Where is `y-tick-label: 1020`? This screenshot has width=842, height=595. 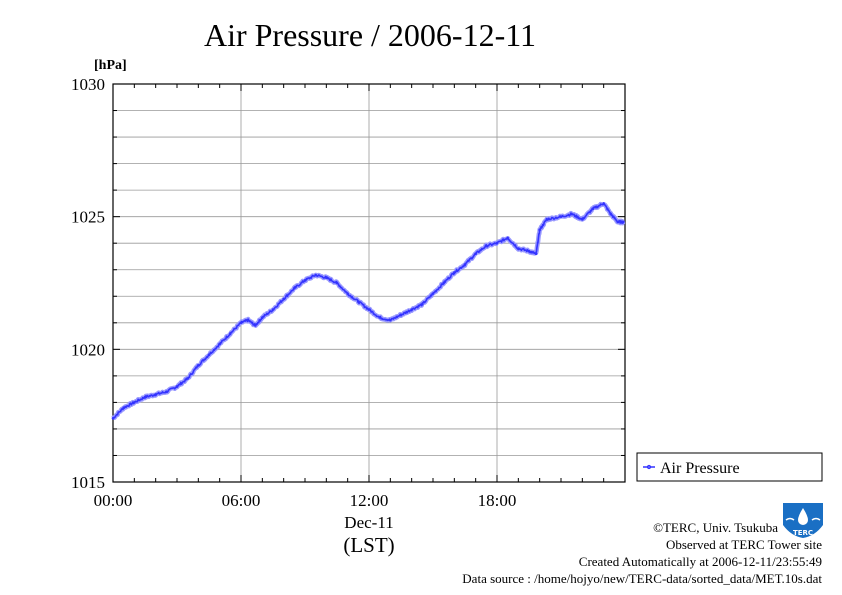
y-tick-label: 1020 is located at coordinates (88, 349).